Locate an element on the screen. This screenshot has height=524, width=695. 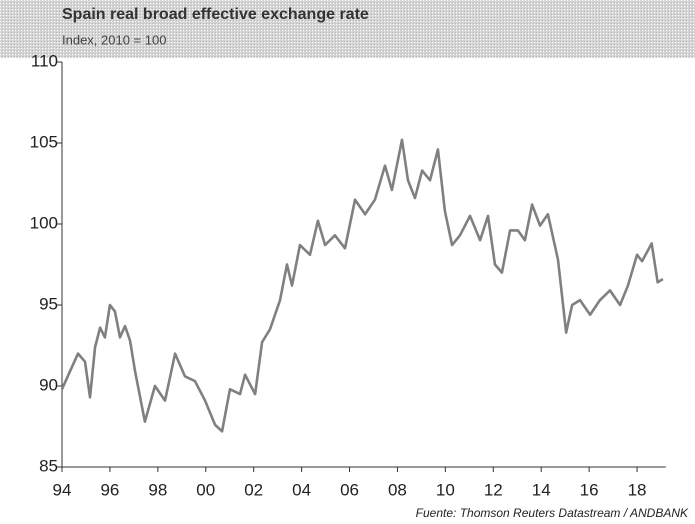
header-band is located at coordinates (347, 29).